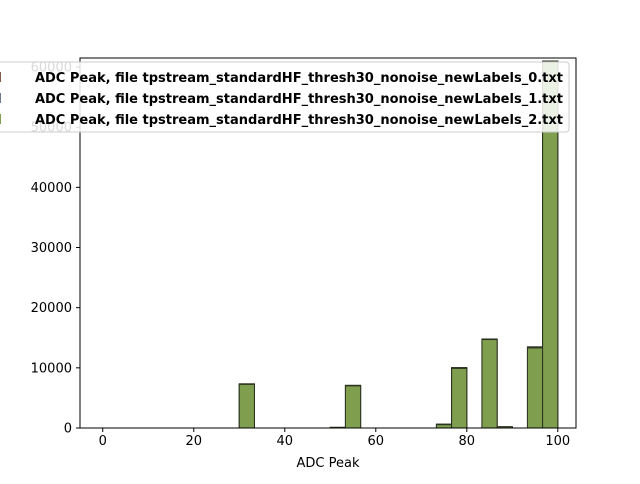 This screenshot has height=484, width=640. What do you see at coordinates (467, 441) in the screenshot?
I see `x-tick-label: 80` at bounding box center [467, 441].